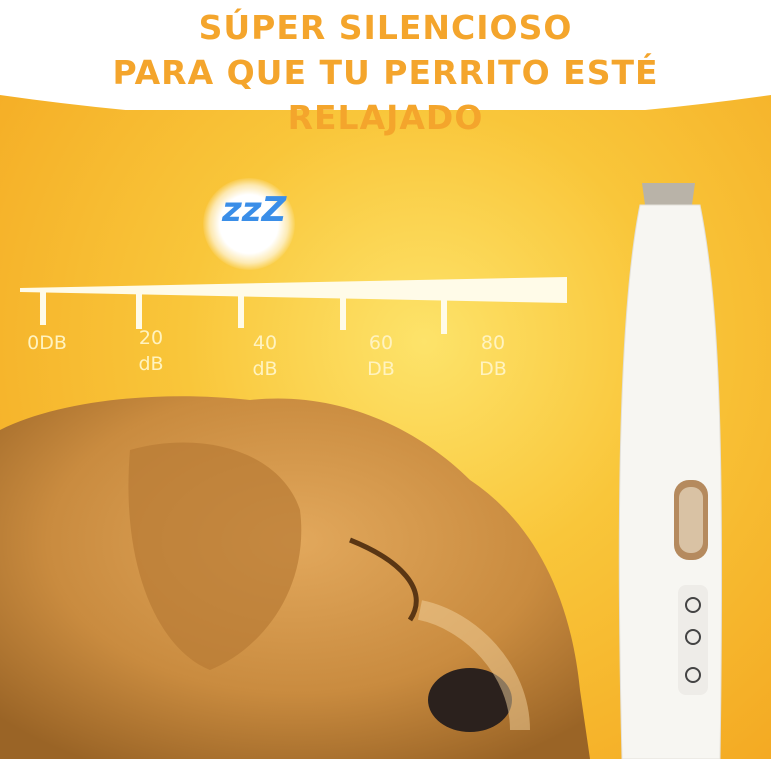 This screenshot has height=759, width=771. What do you see at coordinates (254, 210) in the screenshot?
I see `sleep-zzz-icon: zzZ` at bounding box center [254, 210].